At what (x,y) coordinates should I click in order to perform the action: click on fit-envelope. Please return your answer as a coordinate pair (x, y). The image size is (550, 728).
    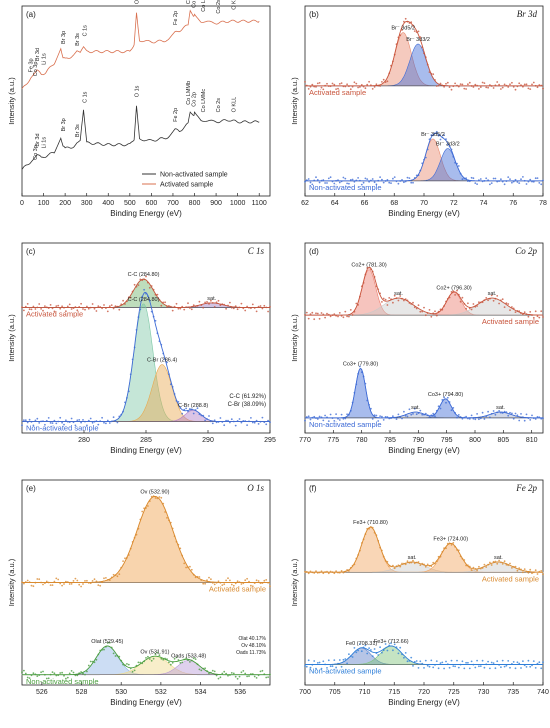
    Looking at the image, I should click on (146, 539).